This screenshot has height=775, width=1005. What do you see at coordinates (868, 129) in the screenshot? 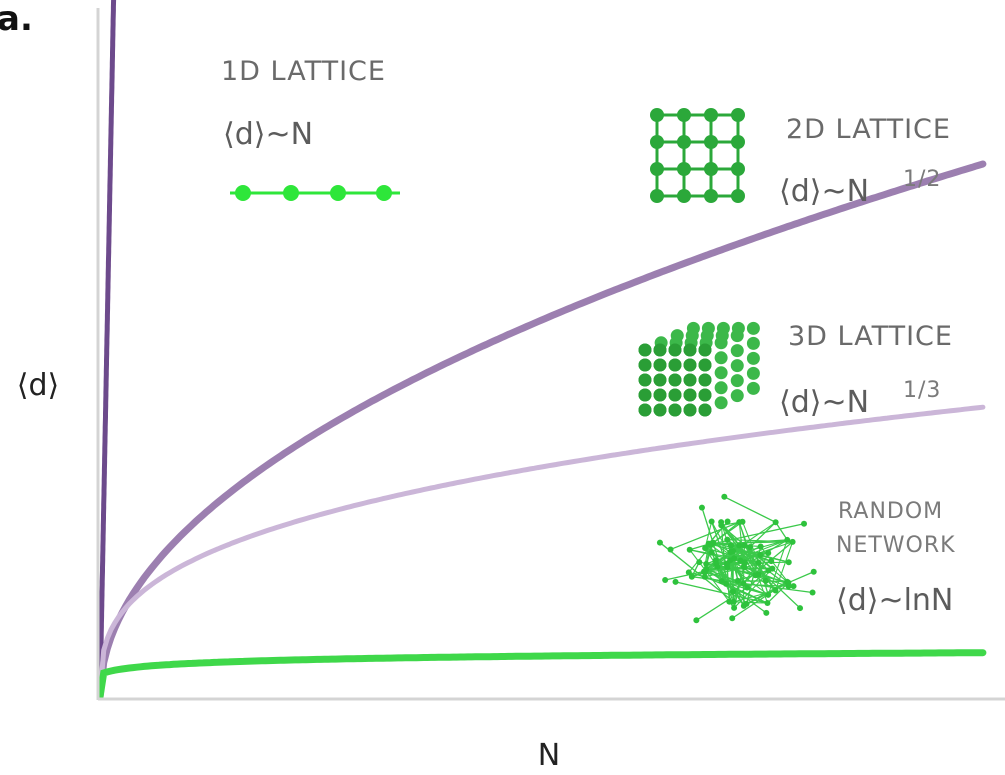
I see `series-label-2d: 2D LATTICE` at bounding box center [868, 129].